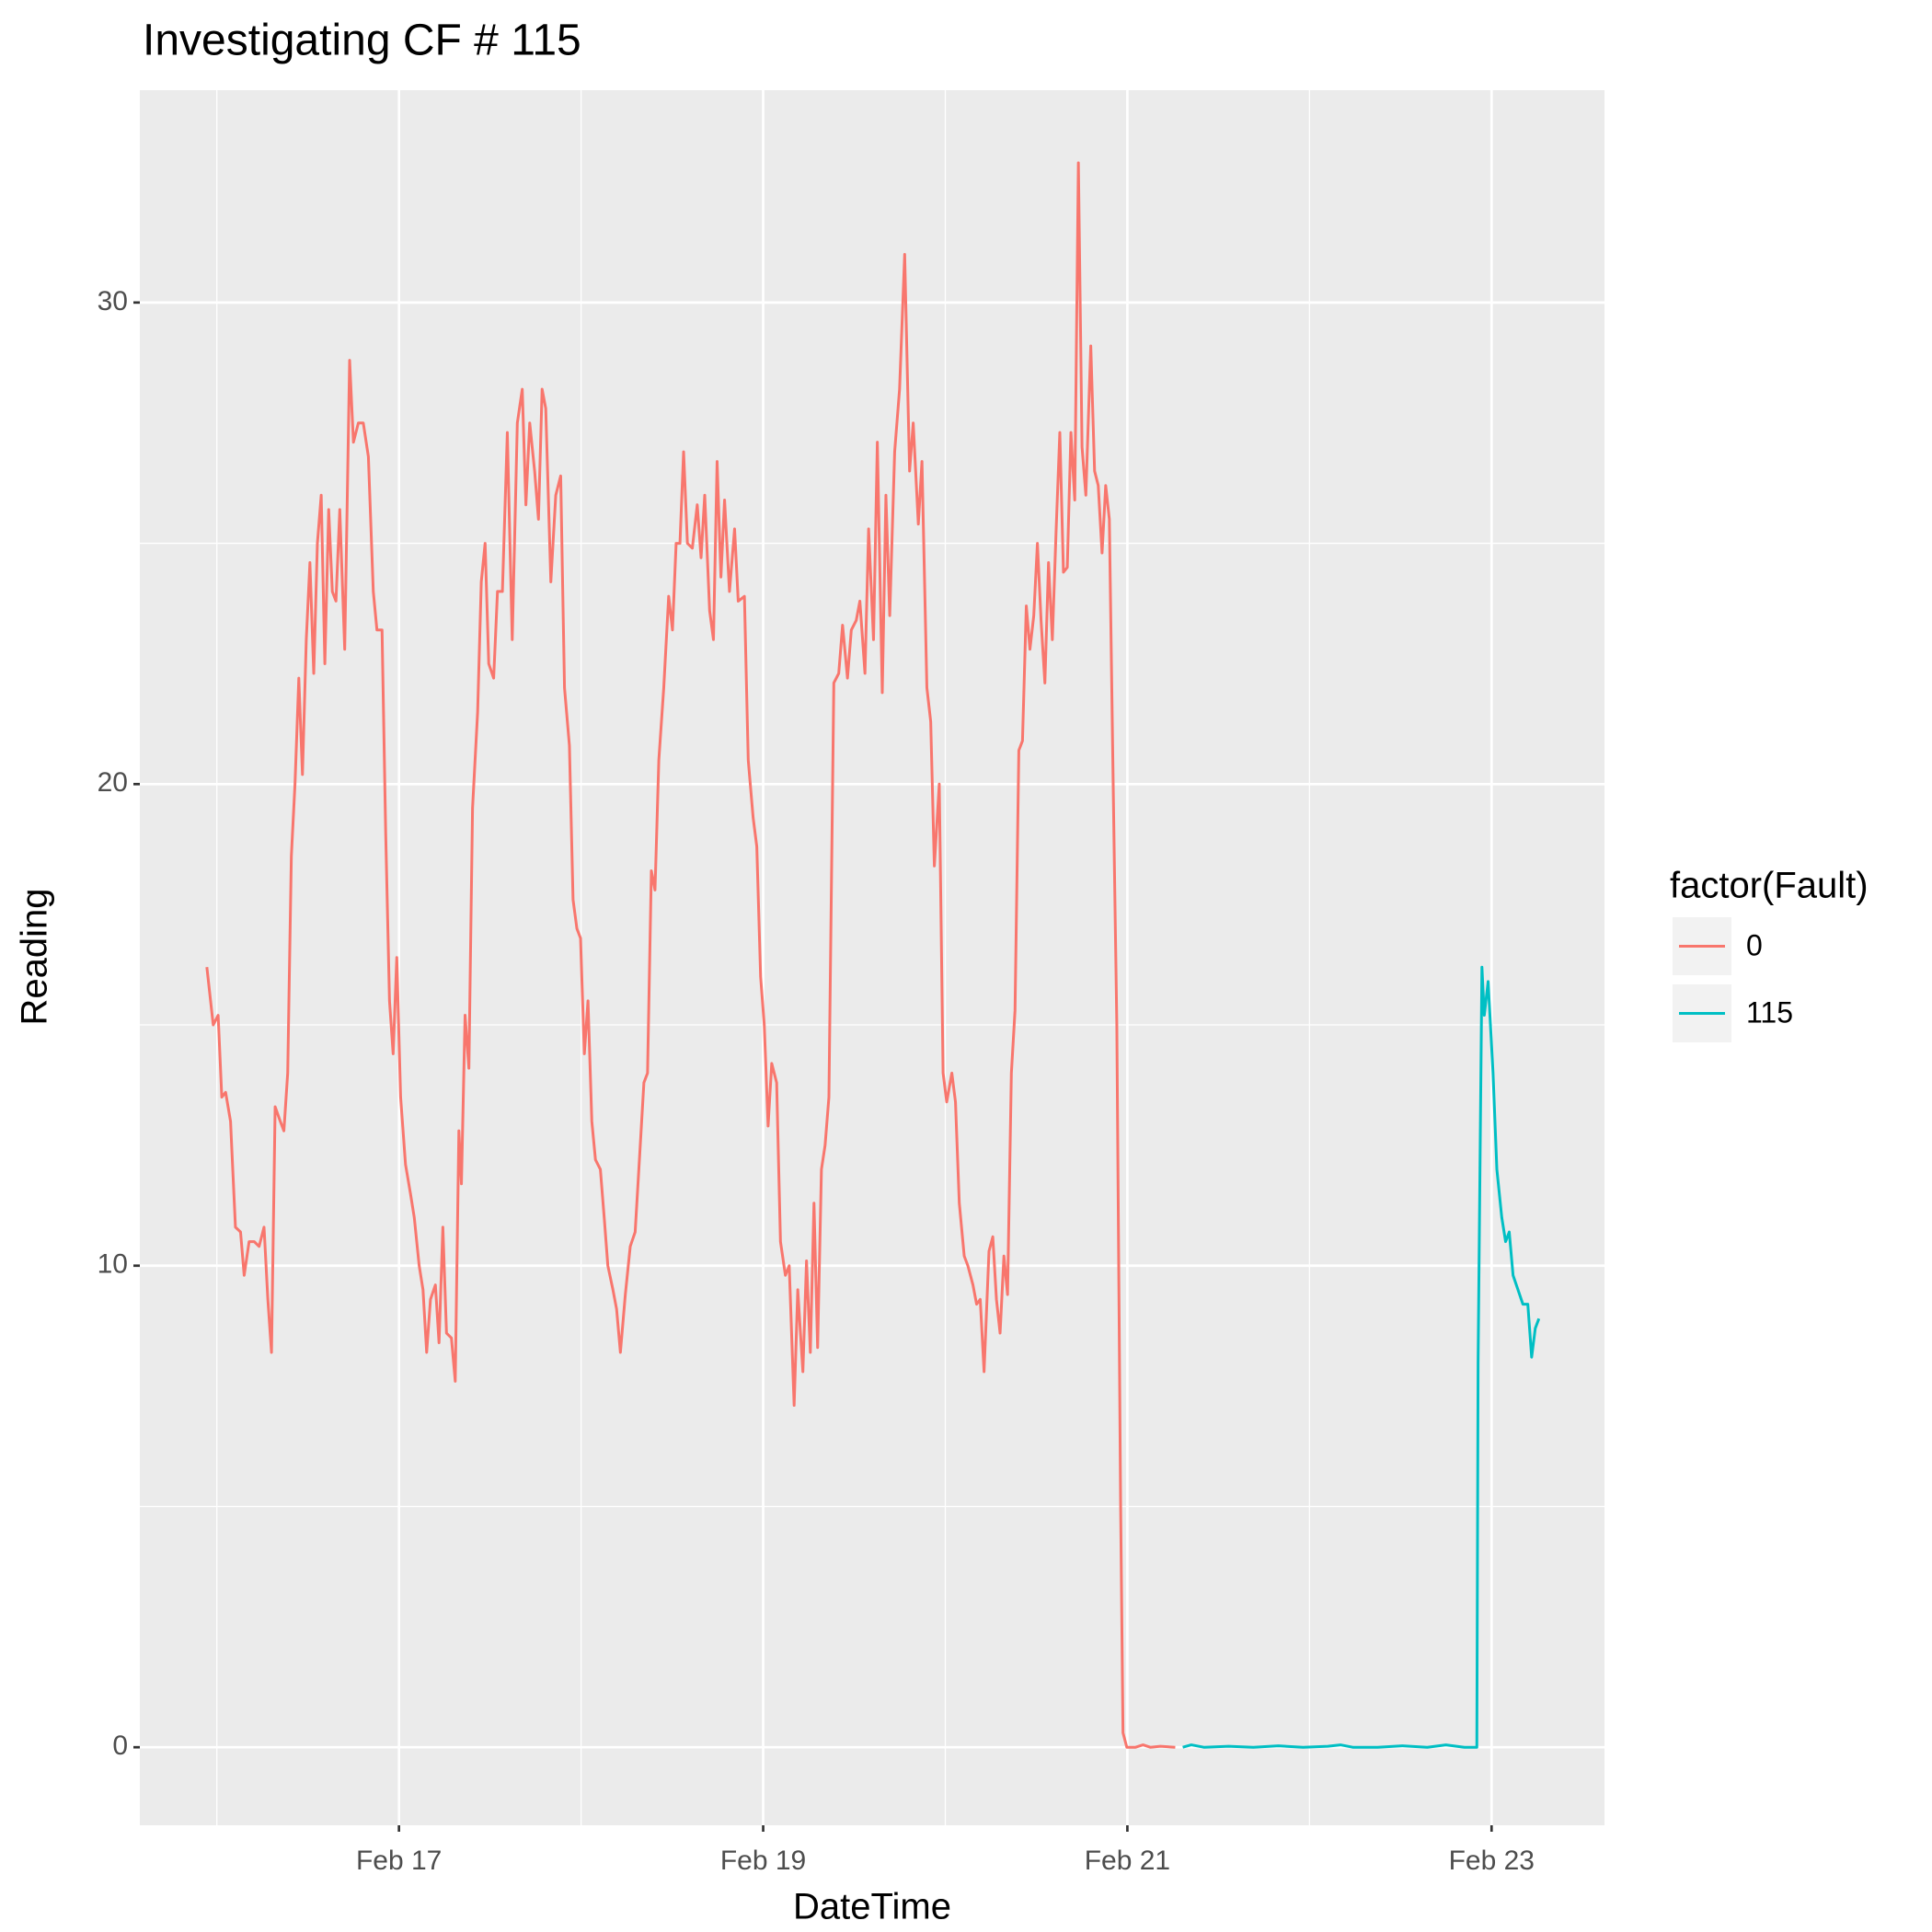 The height and width of the screenshot is (1932, 1932). I want to click on x-tick-label: Feb 17, so click(399, 1861).